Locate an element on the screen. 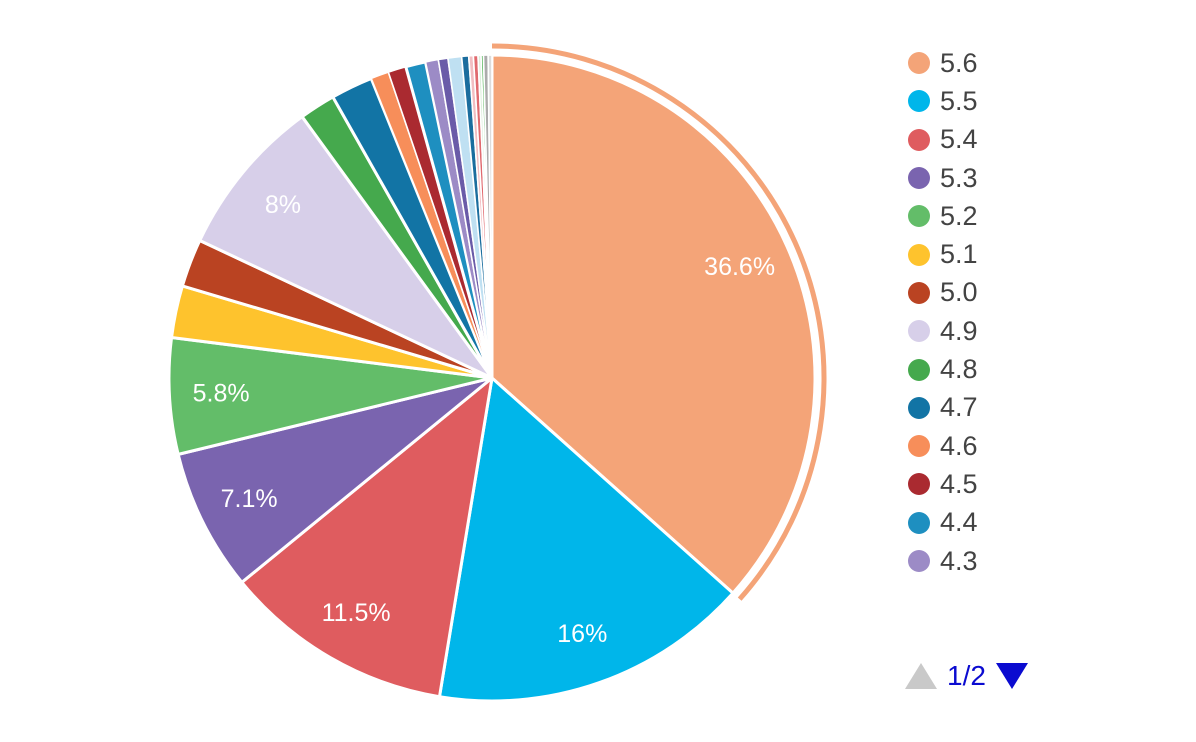  legend-page-indicator: 1/2 is located at coordinates (966, 675).